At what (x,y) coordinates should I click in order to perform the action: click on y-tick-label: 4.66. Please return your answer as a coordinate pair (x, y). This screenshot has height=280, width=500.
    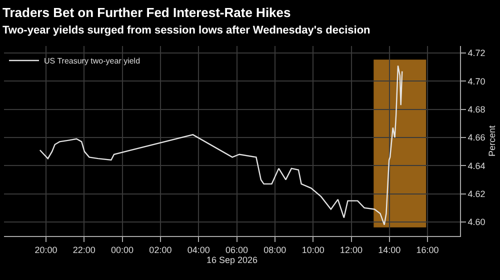
    Looking at the image, I should click on (477, 137).